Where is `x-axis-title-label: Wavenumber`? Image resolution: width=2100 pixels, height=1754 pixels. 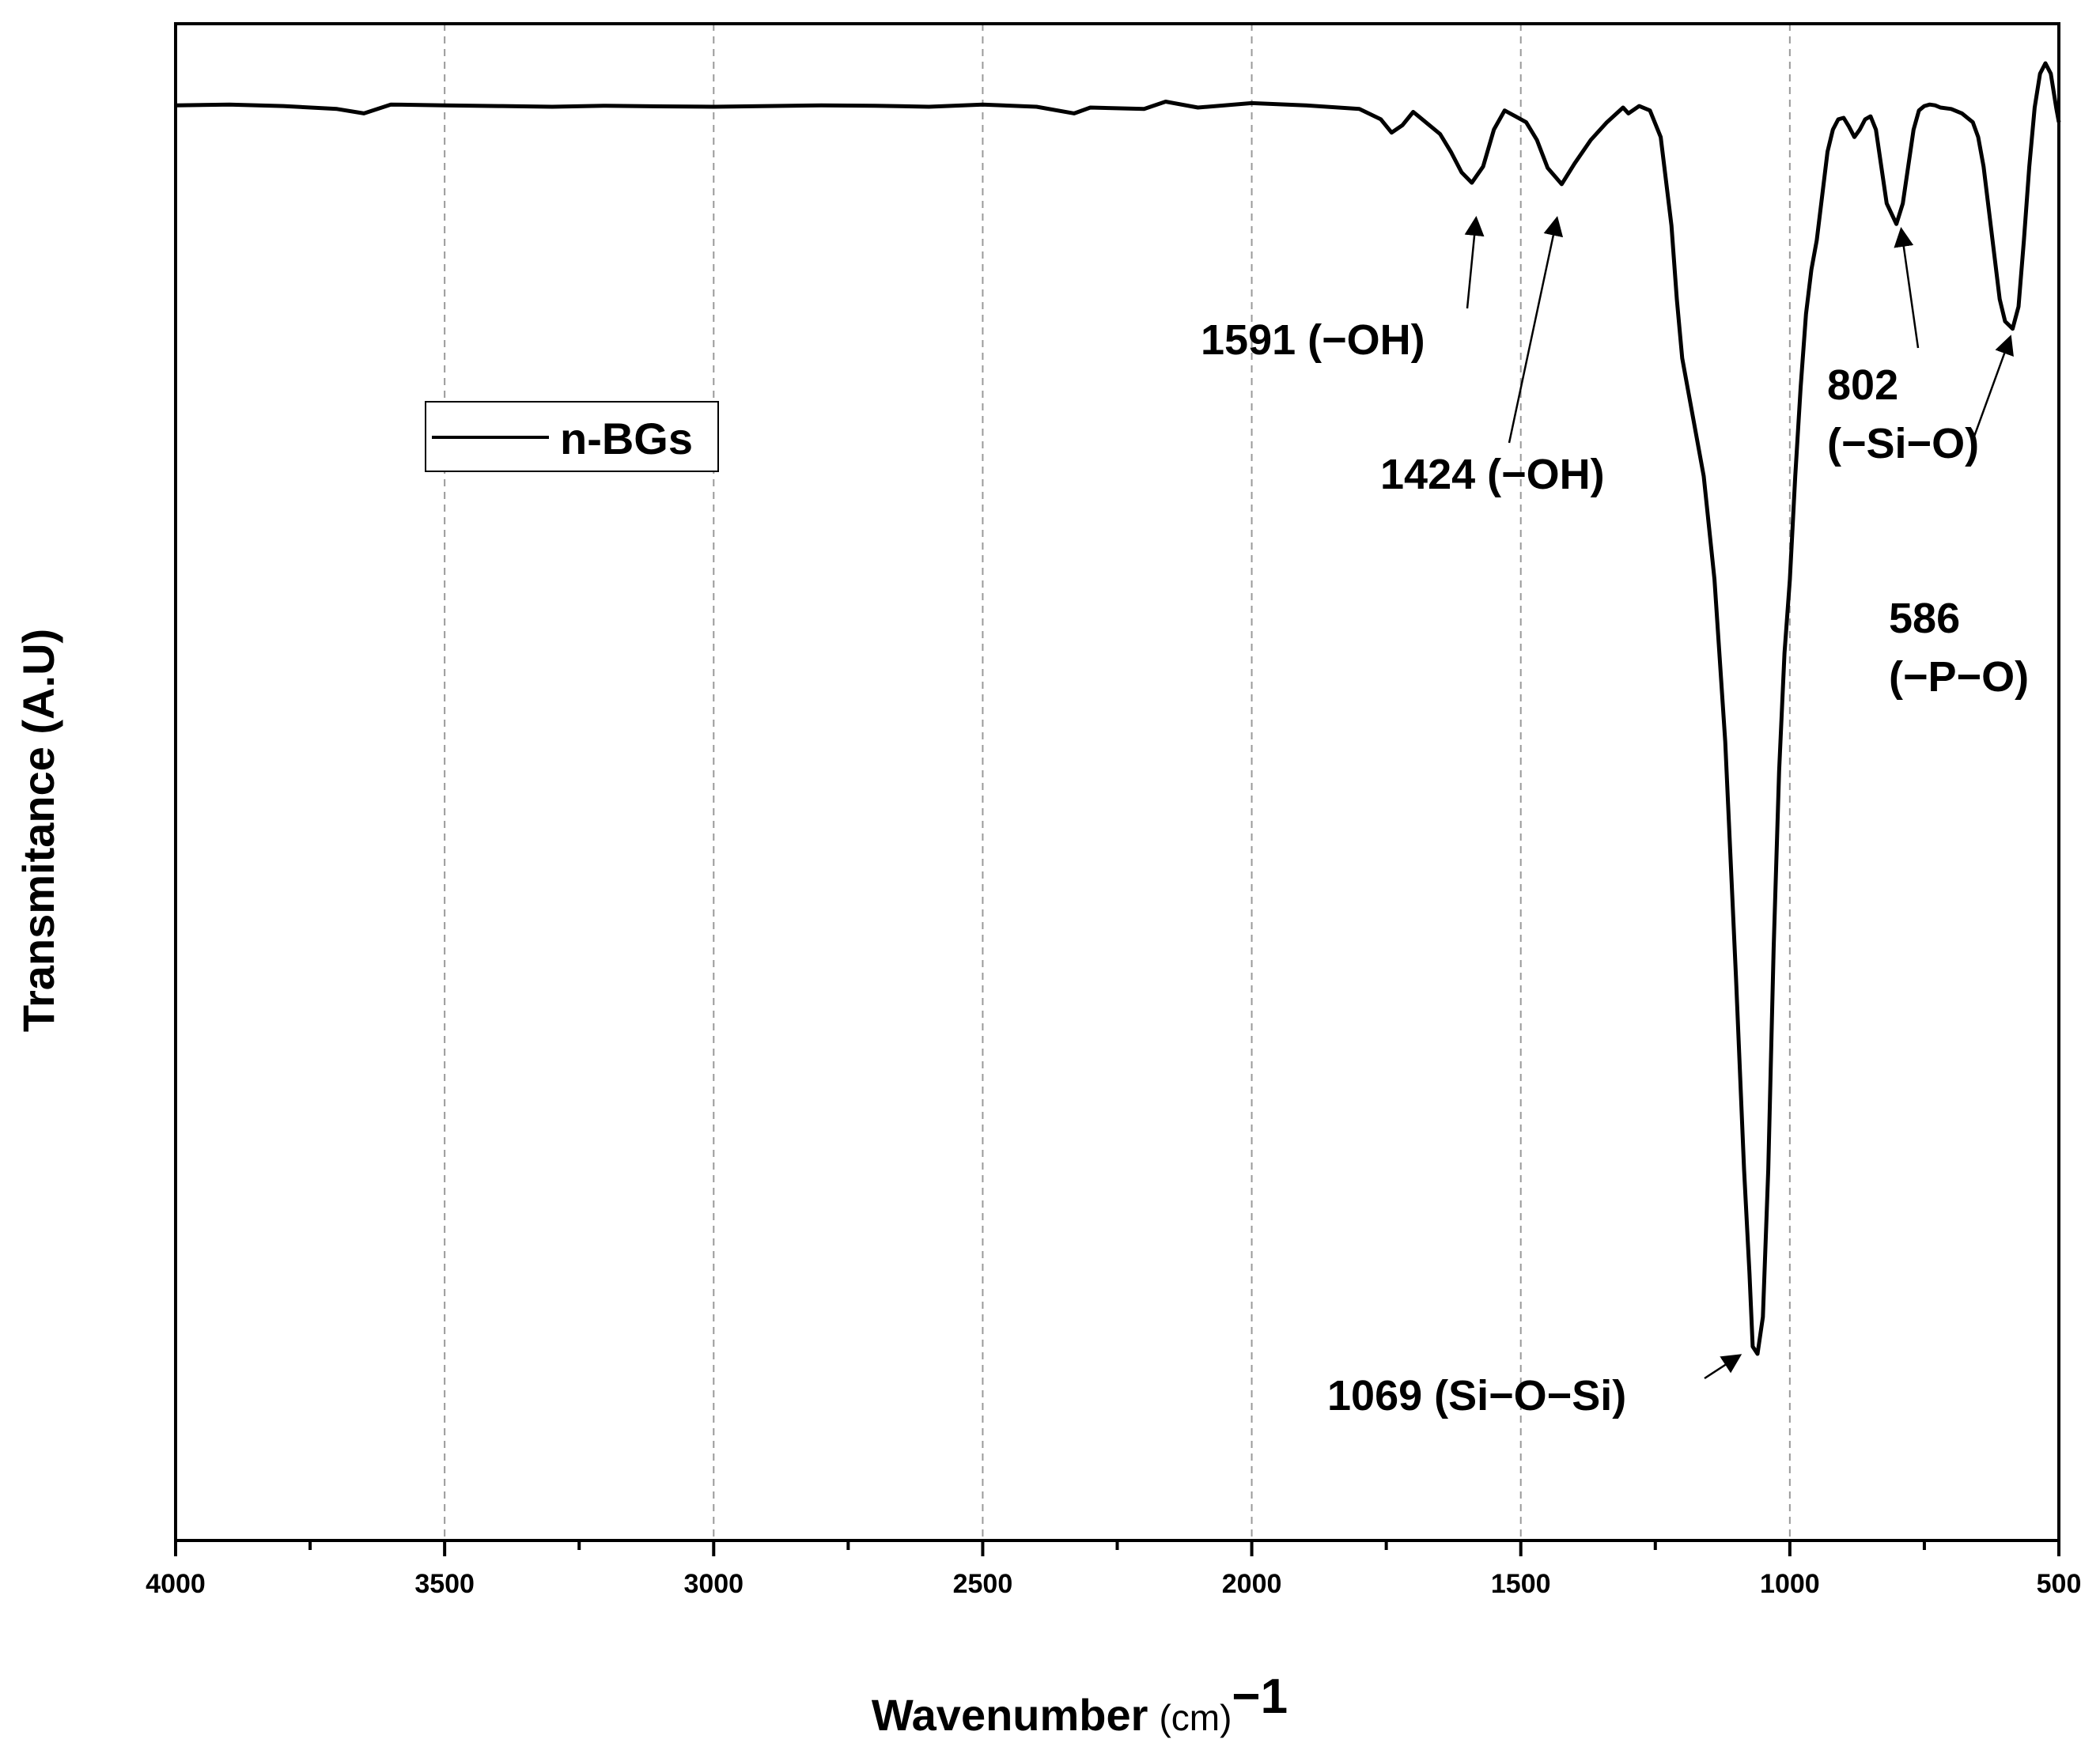 x-axis-title-label: Wavenumber is located at coordinates (1010, 1715).